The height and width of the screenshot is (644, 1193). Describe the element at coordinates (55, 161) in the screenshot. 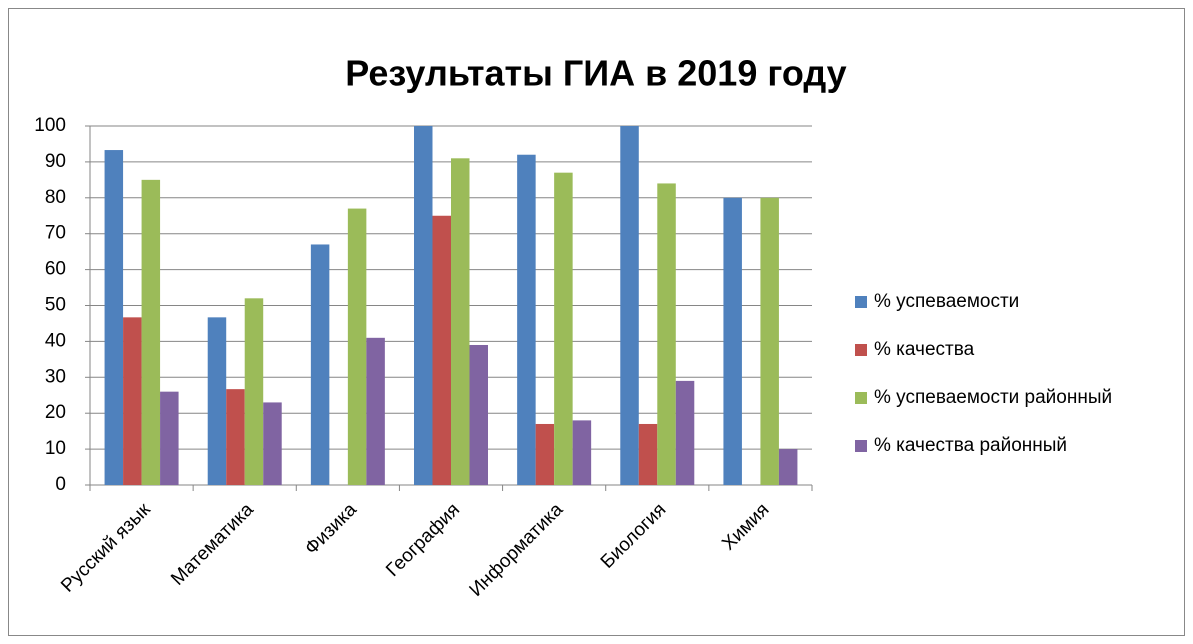

I see `y-tick-label: 90` at that location.